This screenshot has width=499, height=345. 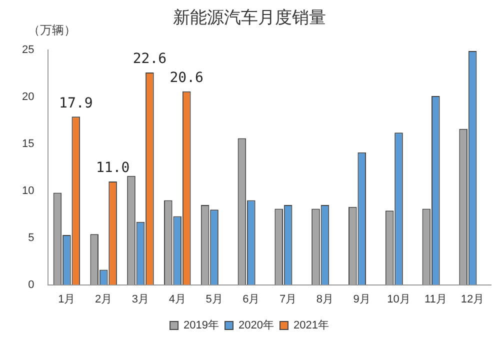 I want to click on y-axis-title: （万辆）, so click(x=52, y=30).